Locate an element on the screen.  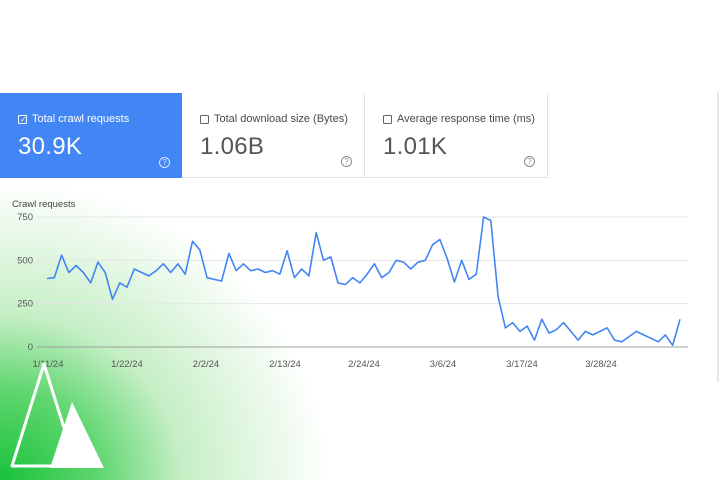
y-tick-label: 0 is located at coordinates (30, 347).